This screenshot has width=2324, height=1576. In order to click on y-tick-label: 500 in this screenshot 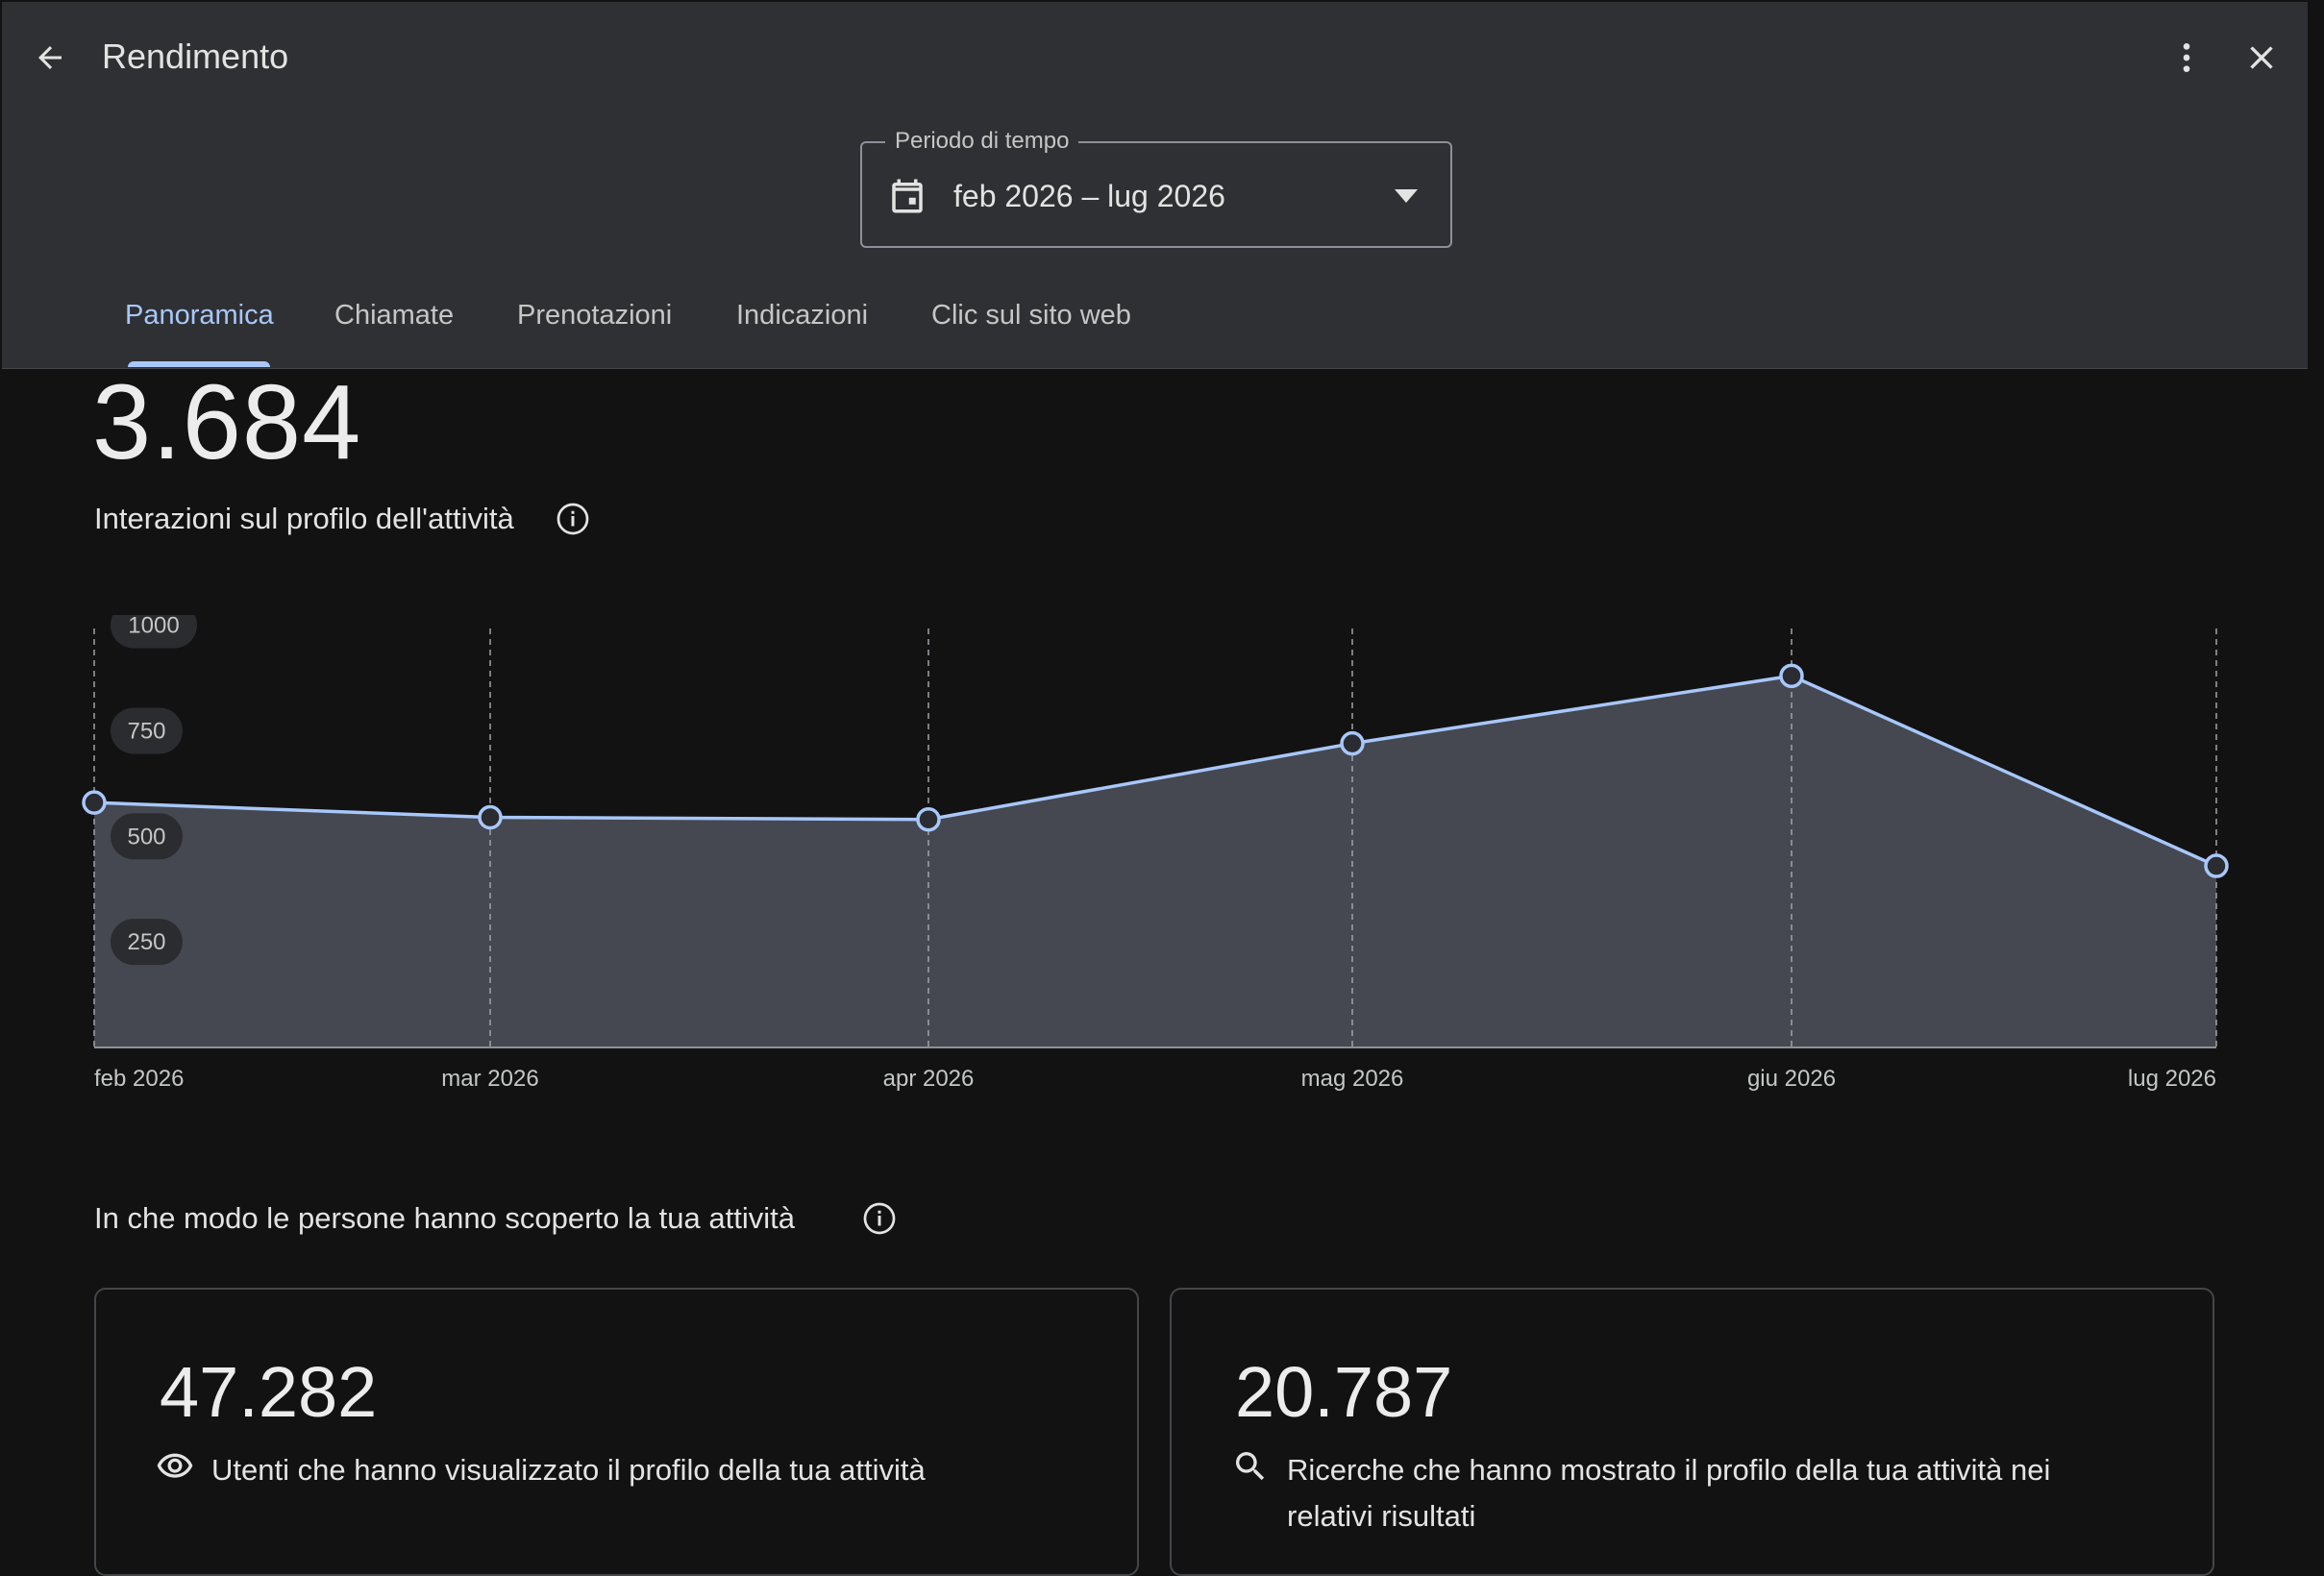, I will do `click(146, 837)`.